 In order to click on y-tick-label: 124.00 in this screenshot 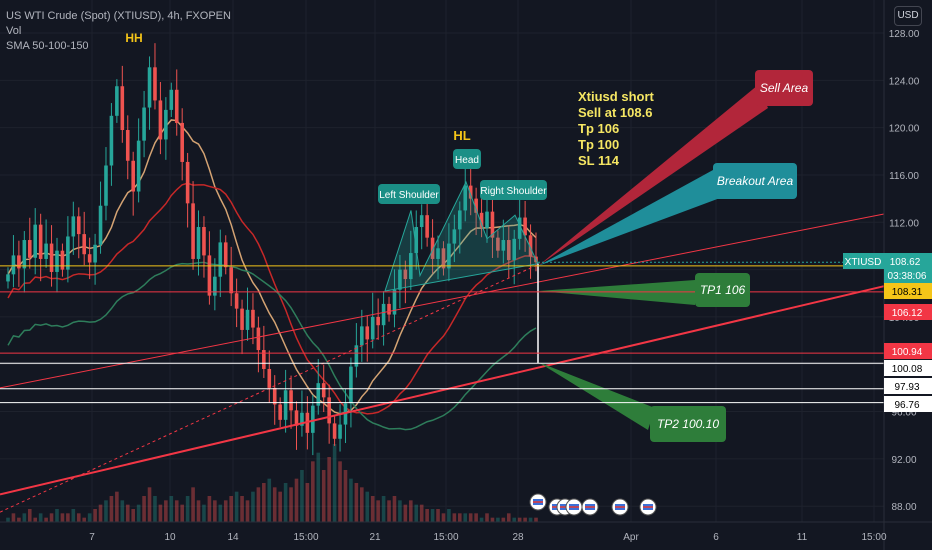, I will do `click(904, 81)`.